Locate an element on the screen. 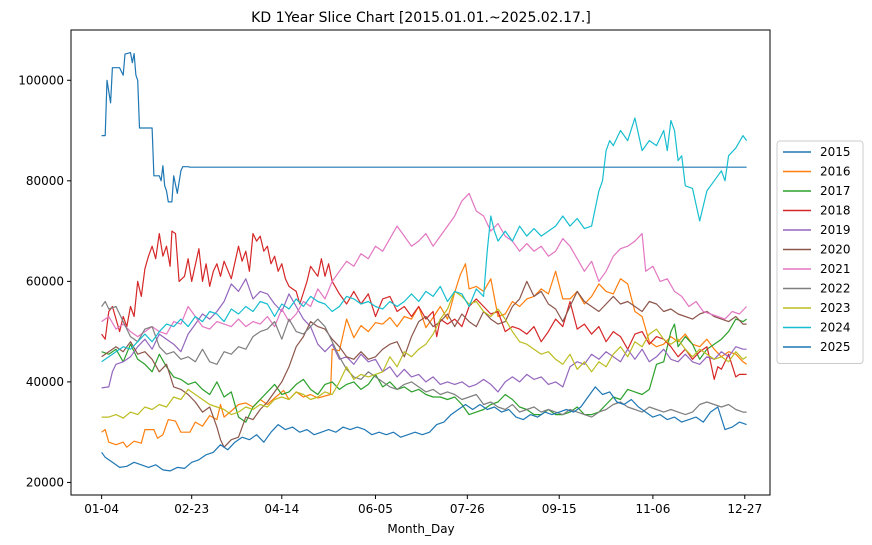 This screenshot has width=872, height=545. legend-label-2020: 2020 is located at coordinates (835, 250).